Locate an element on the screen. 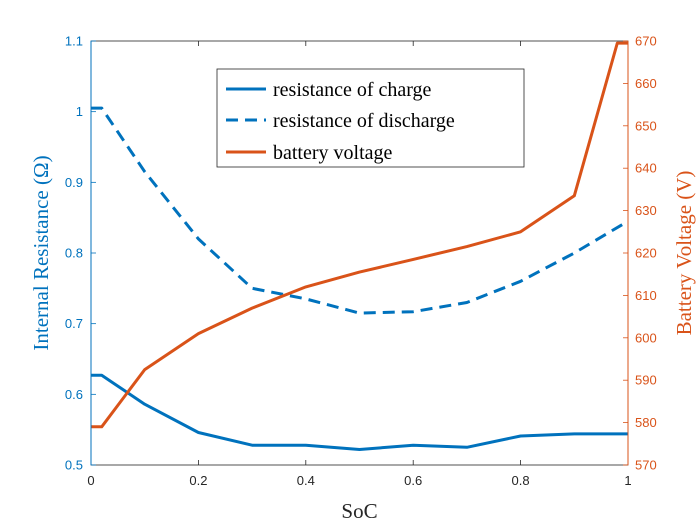 The width and height of the screenshot is (700, 525). x-tick-label: 0.8 is located at coordinates (521, 480).